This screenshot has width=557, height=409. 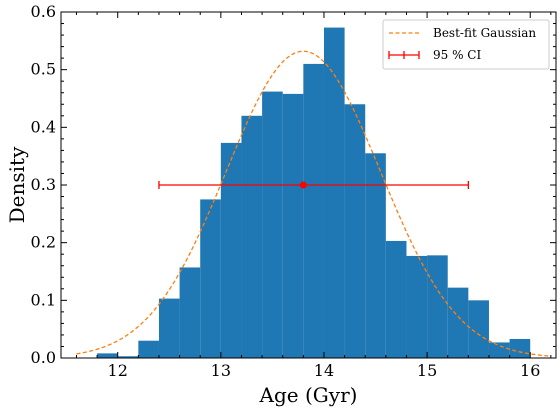 I want to click on y-axis-label: Density, so click(x=17, y=184).